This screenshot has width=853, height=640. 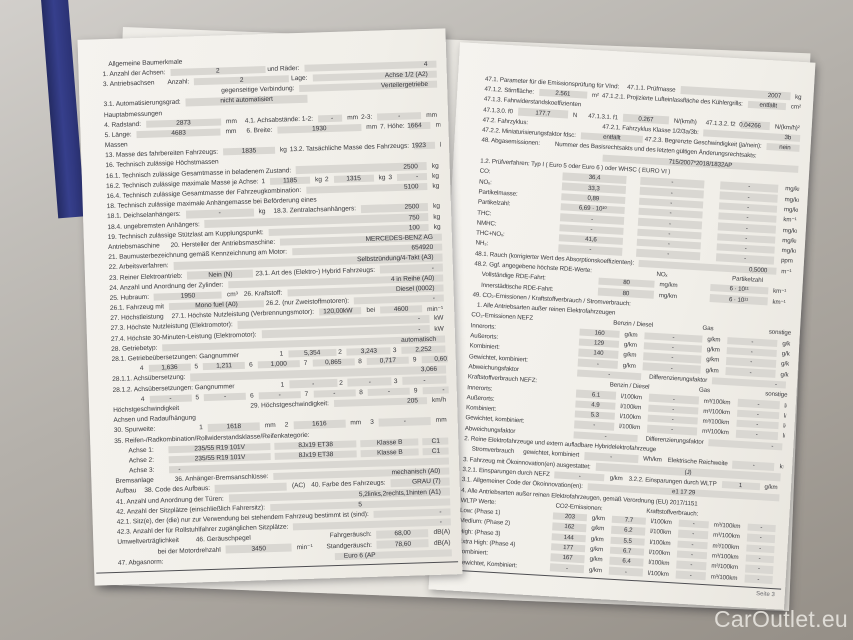 What do you see at coordinates (420, 482) in the screenshot?
I see `value-box: GRAU (7)` at bounding box center [420, 482].